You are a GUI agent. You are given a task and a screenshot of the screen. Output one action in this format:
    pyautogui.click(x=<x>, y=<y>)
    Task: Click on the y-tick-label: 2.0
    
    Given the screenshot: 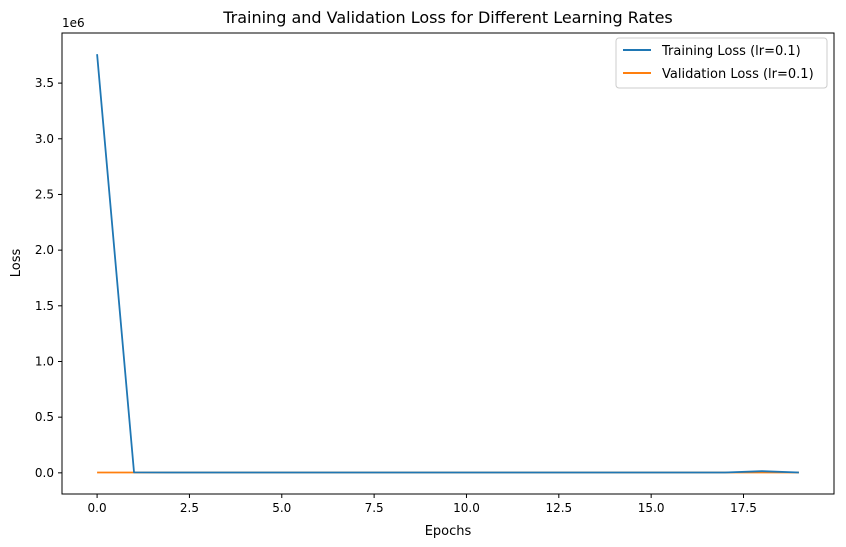 What is the action you would take?
    pyautogui.click(x=44, y=250)
    